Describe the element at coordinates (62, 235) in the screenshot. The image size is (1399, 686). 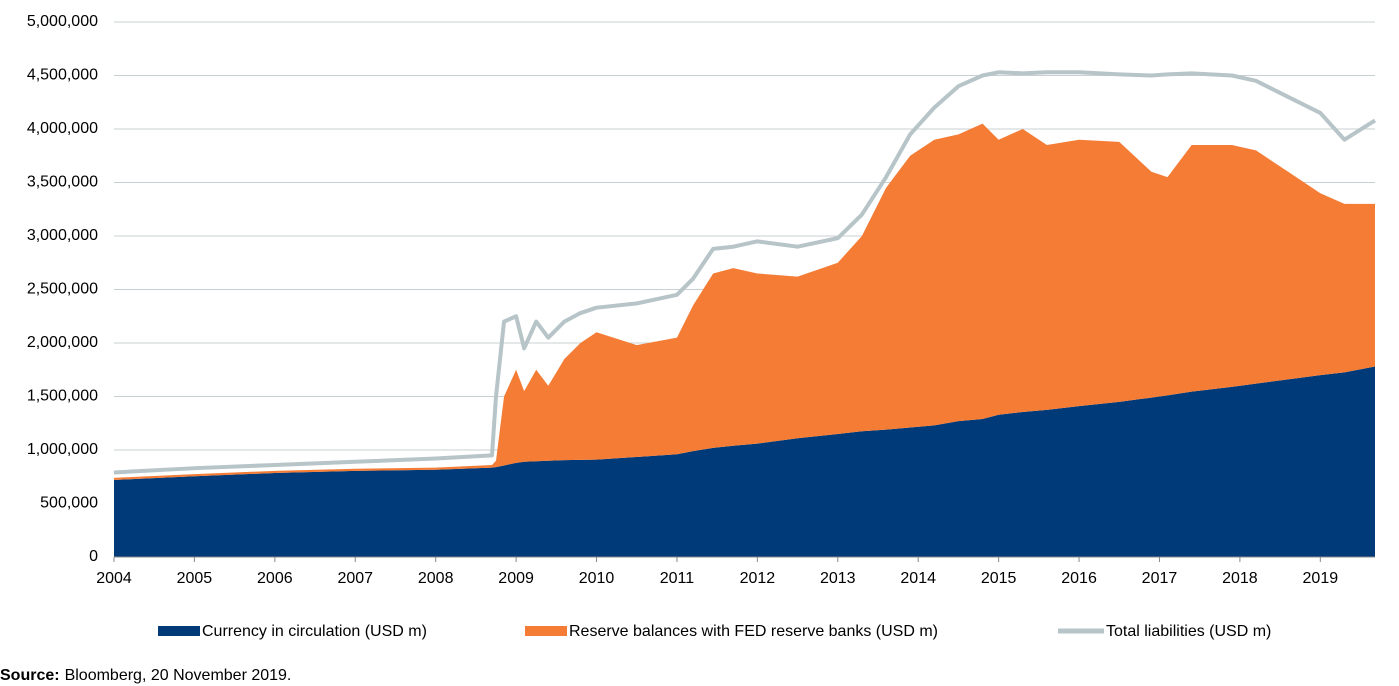
I see `y-tick-label: 3,000,000` at that location.